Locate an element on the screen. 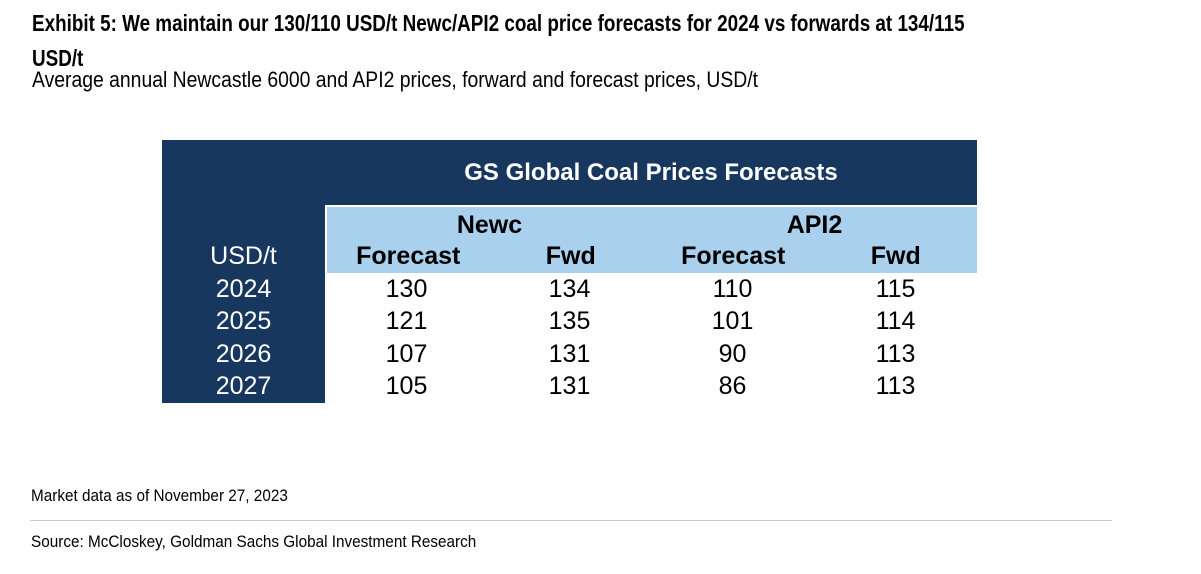 The image size is (1201, 574). table-row: 2024 130 134 110 115 is located at coordinates (569, 289).